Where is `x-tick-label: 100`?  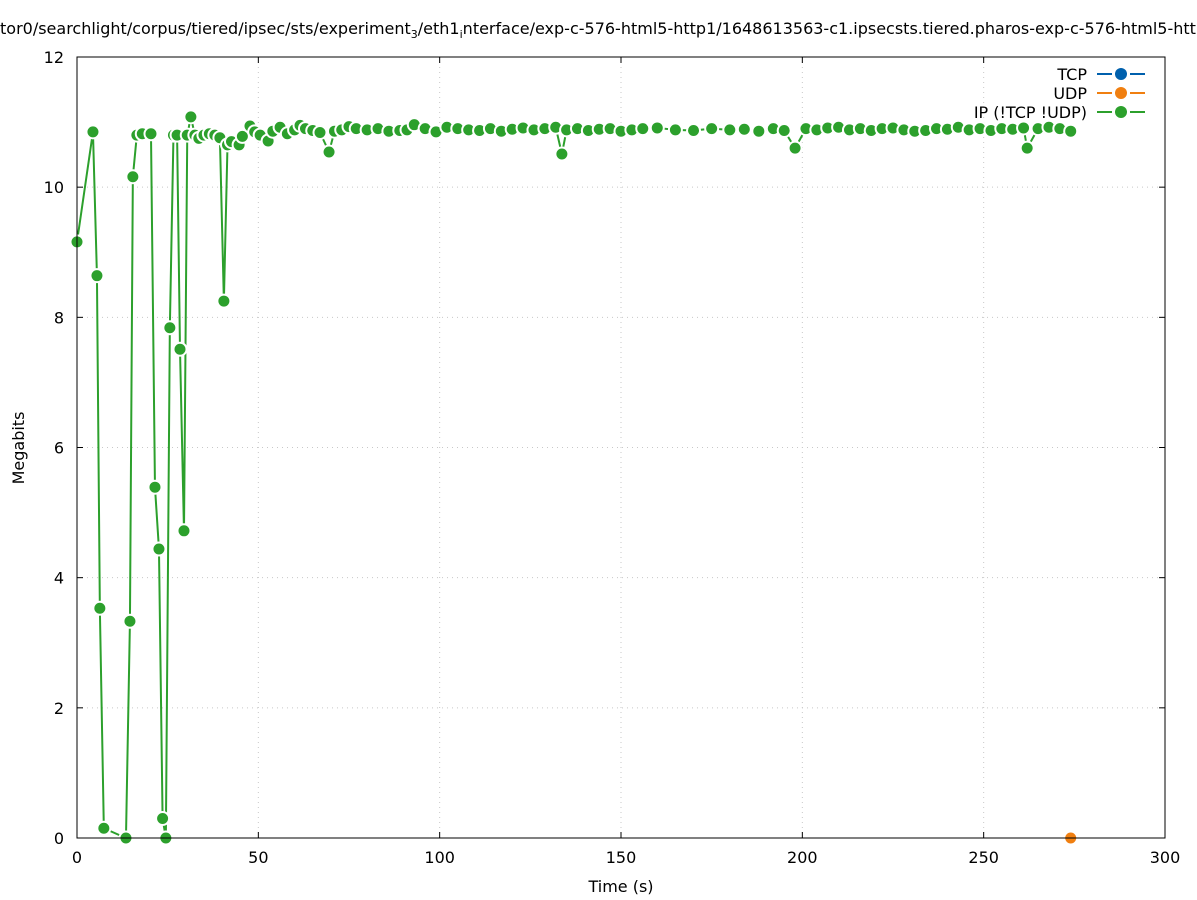 x-tick-label: 100 is located at coordinates (439, 857).